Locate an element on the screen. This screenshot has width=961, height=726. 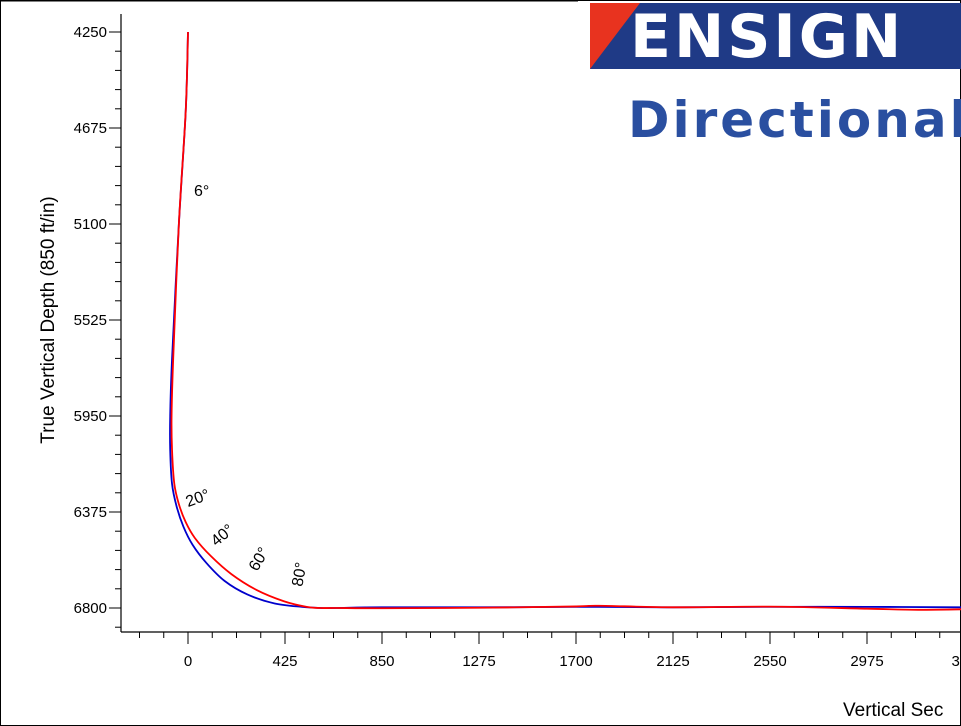
x-tick-label: 340 is located at coordinates (956, 661).